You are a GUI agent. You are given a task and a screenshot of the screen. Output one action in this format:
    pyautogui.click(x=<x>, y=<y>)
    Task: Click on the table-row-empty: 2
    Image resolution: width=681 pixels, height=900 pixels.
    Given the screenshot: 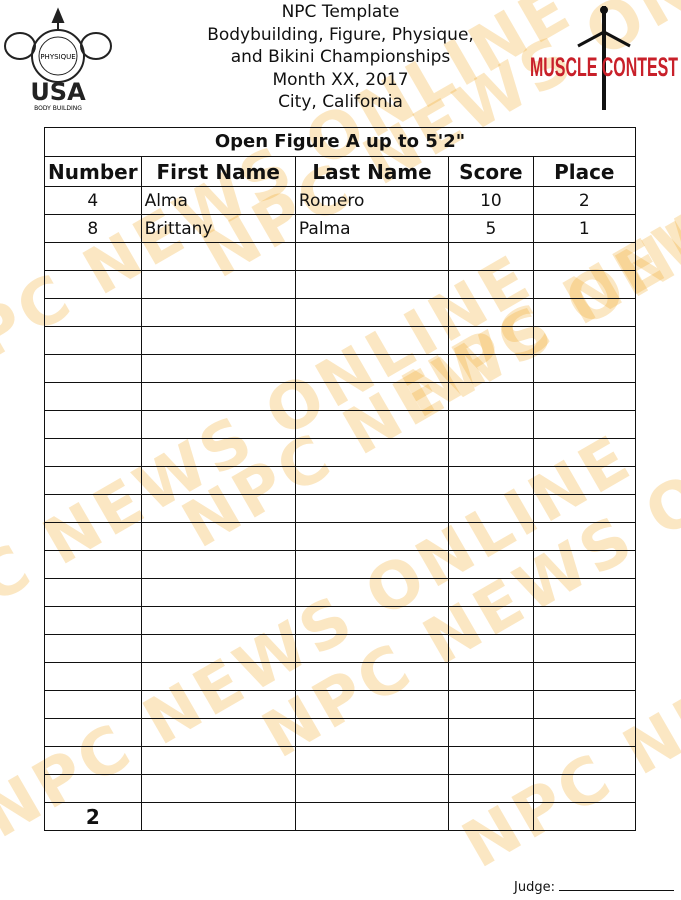 What is the action you would take?
    pyautogui.click(x=340, y=816)
    